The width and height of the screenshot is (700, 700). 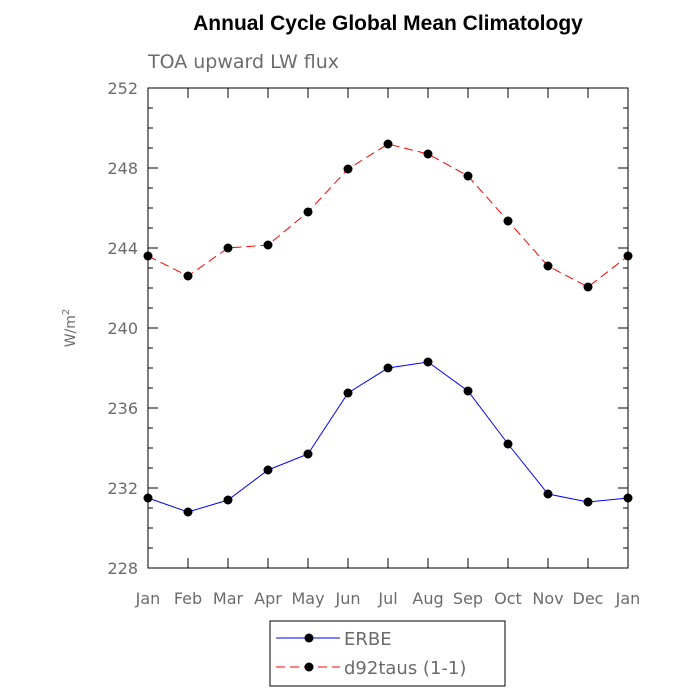 What do you see at coordinates (66, 312) in the screenshot?
I see `y-axis-title-superscript: 2` at bounding box center [66, 312].